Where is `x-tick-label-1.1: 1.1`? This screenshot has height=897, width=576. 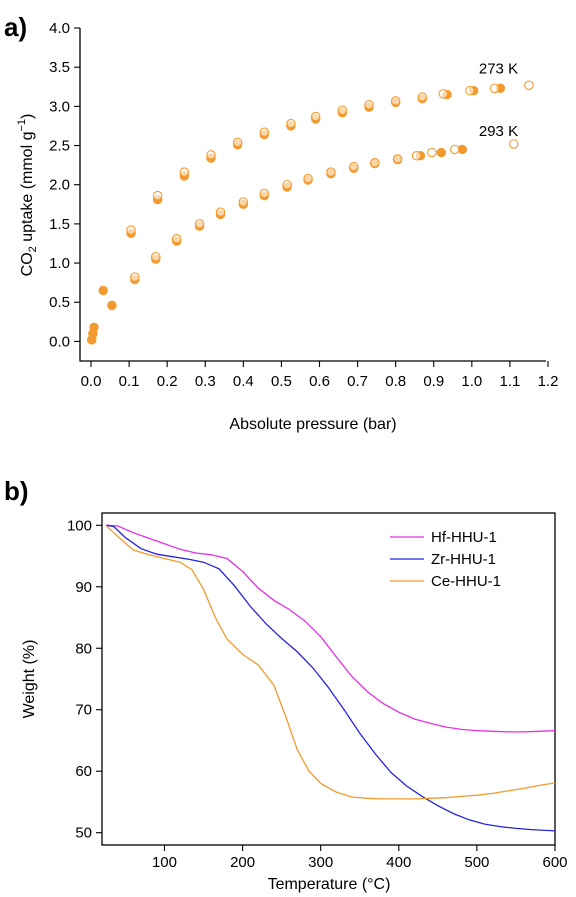 x-tick-label-1.1: 1.1 is located at coordinates (509, 381).